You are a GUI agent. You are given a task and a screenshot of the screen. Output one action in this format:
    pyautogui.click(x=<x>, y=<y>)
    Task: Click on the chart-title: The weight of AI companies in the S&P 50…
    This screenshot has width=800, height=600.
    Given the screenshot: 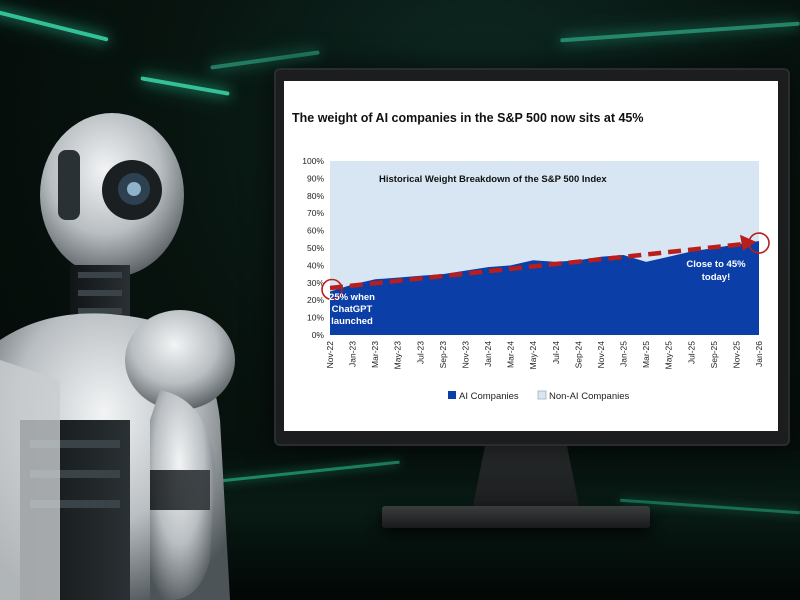 What is the action you would take?
    pyautogui.click(x=467, y=118)
    